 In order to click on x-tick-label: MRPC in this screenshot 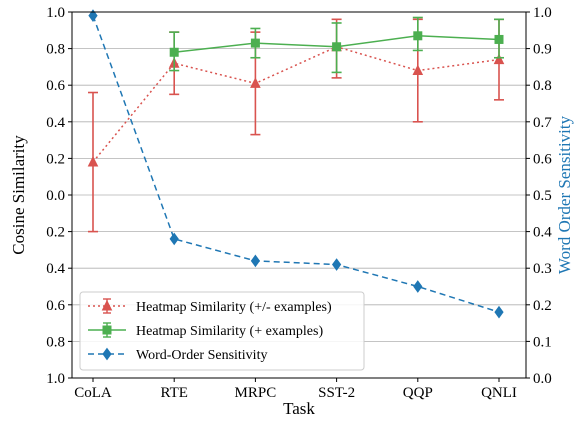, I will do `click(256, 393)`.